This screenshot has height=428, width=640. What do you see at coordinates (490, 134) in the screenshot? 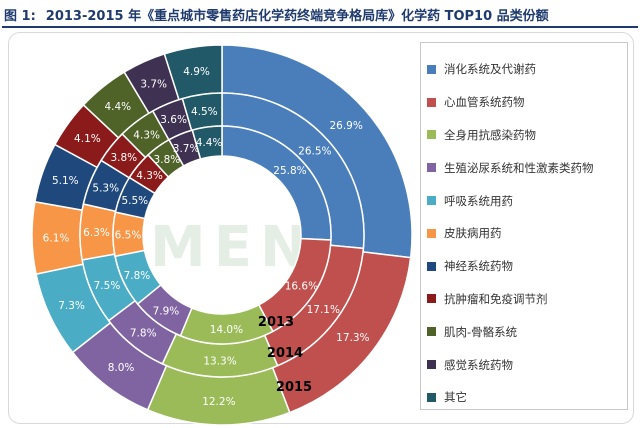
I see `legend-label: 全身用抗感染药物` at bounding box center [490, 134].